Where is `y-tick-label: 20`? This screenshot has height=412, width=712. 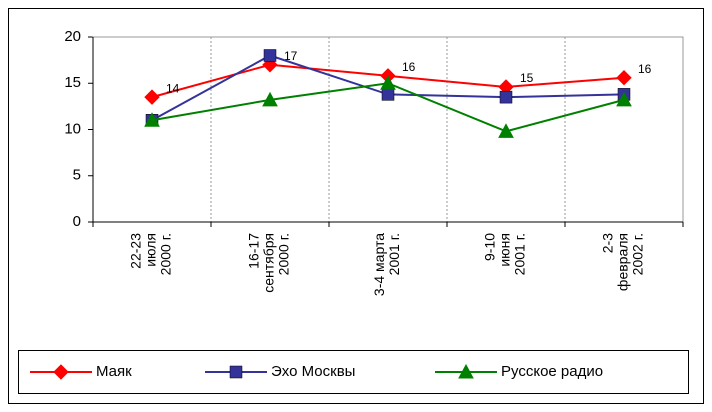 y-tick-label: 20 is located at coordinates (72, 36).